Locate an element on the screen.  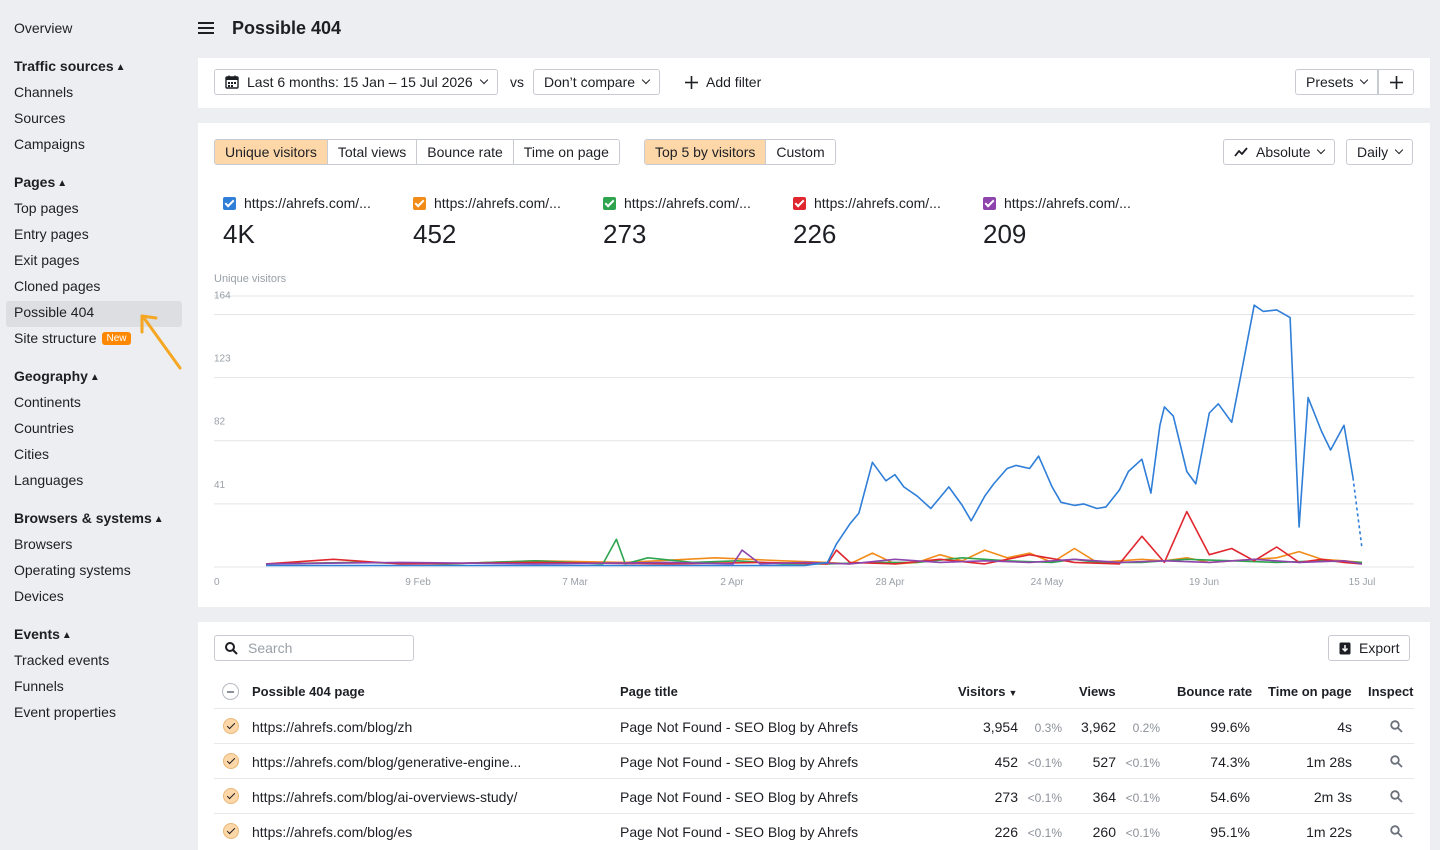
section-title: Events is located at coordinates (37, 634).